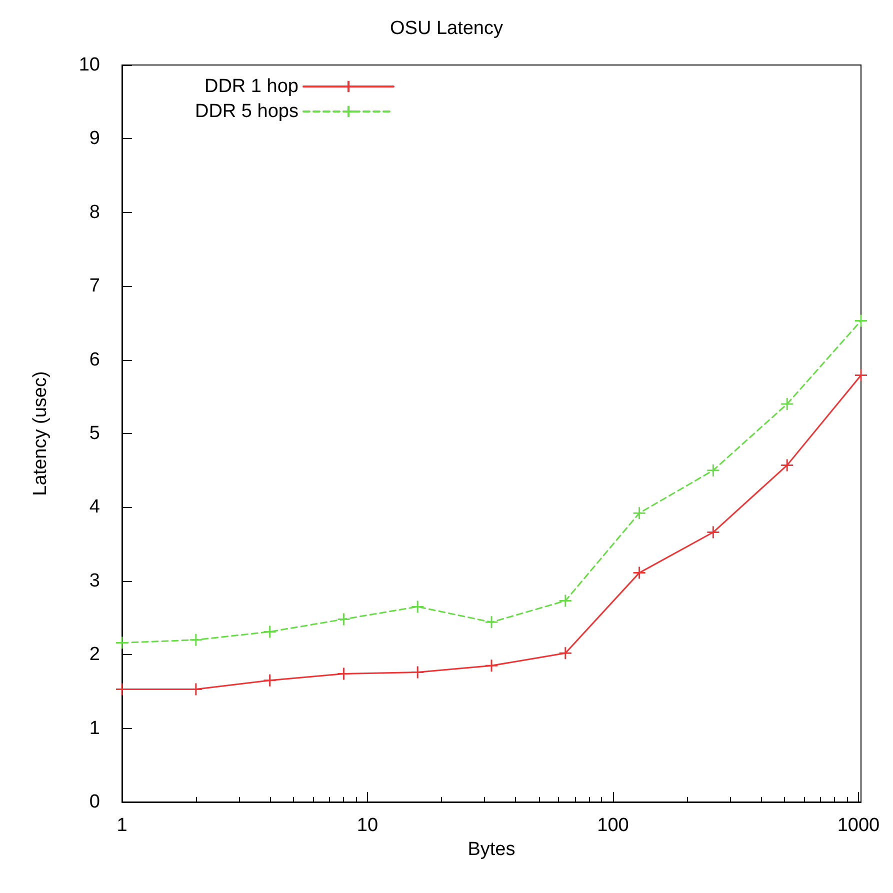 Image resolution: width=893 pixels, height=893 pixels. I want to click on y-tick-label: 9, so click(94, 139).